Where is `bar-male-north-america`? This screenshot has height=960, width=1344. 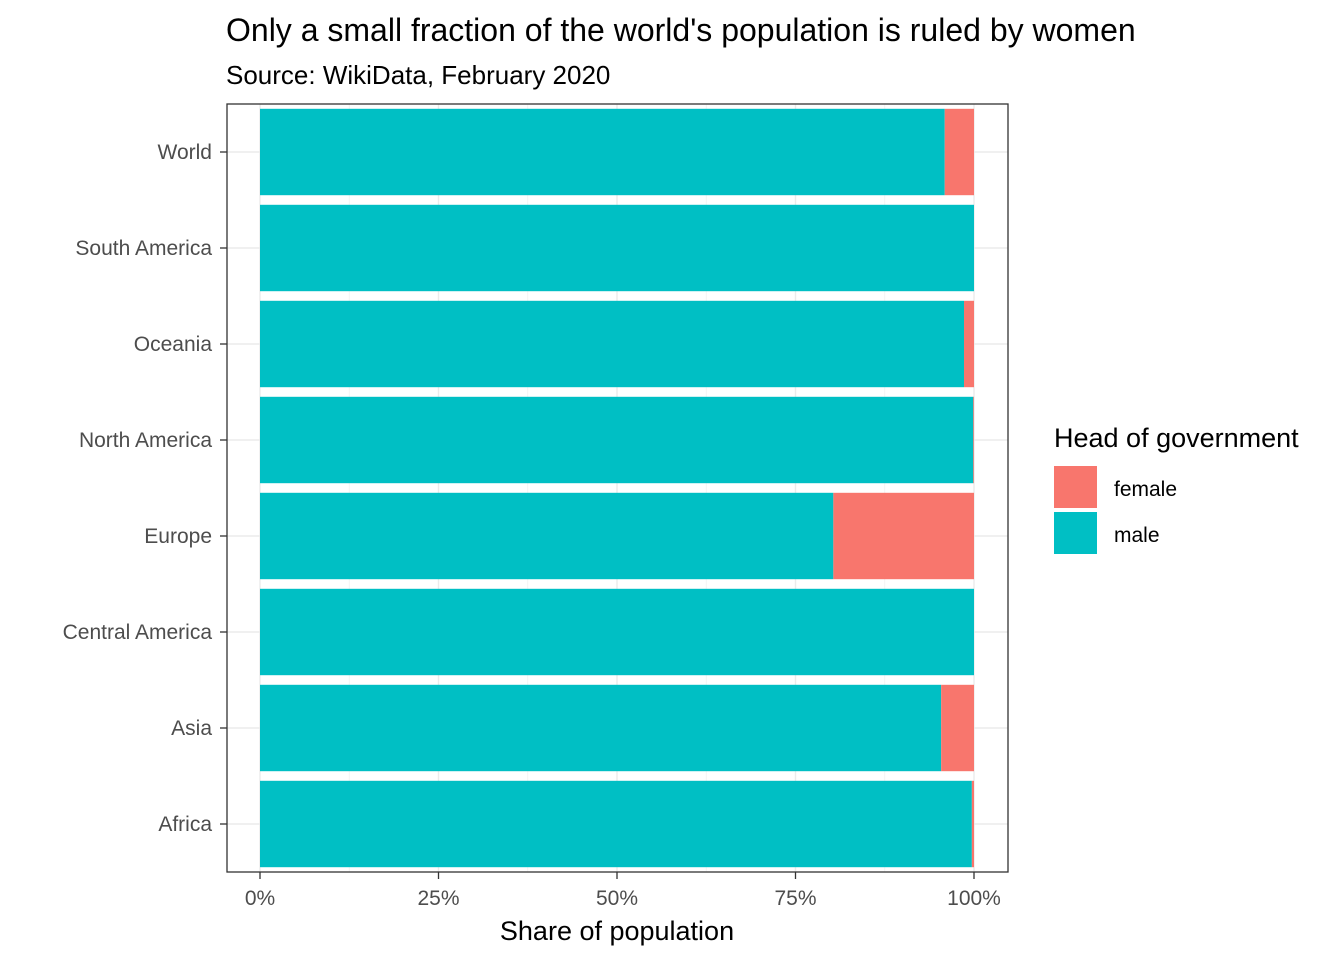 bar-male-north-america is located at coordinates (617, 440).